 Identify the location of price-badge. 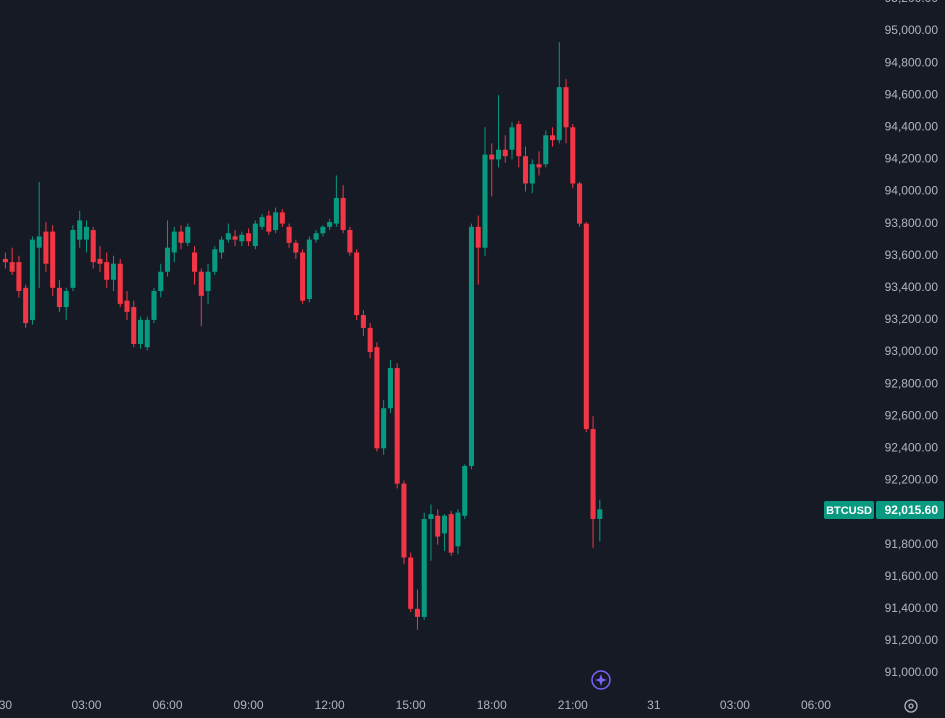
(910, 510).